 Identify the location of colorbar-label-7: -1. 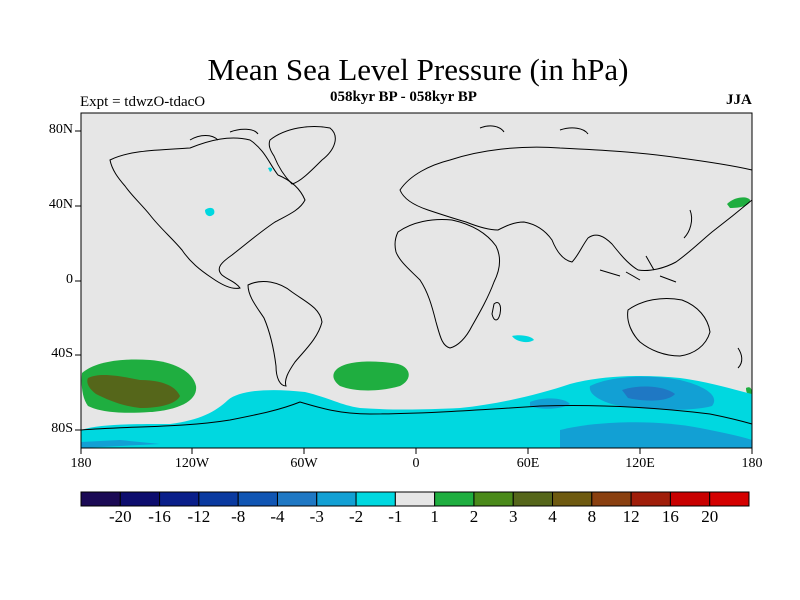
(395, 516).